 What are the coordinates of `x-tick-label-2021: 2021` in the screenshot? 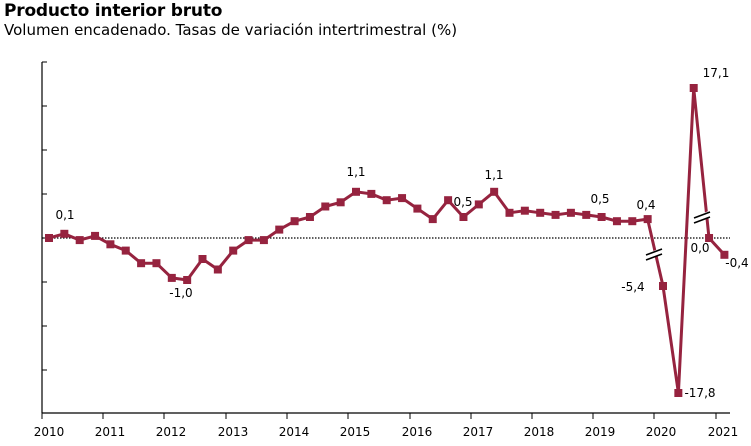 It's located at (723, 432).